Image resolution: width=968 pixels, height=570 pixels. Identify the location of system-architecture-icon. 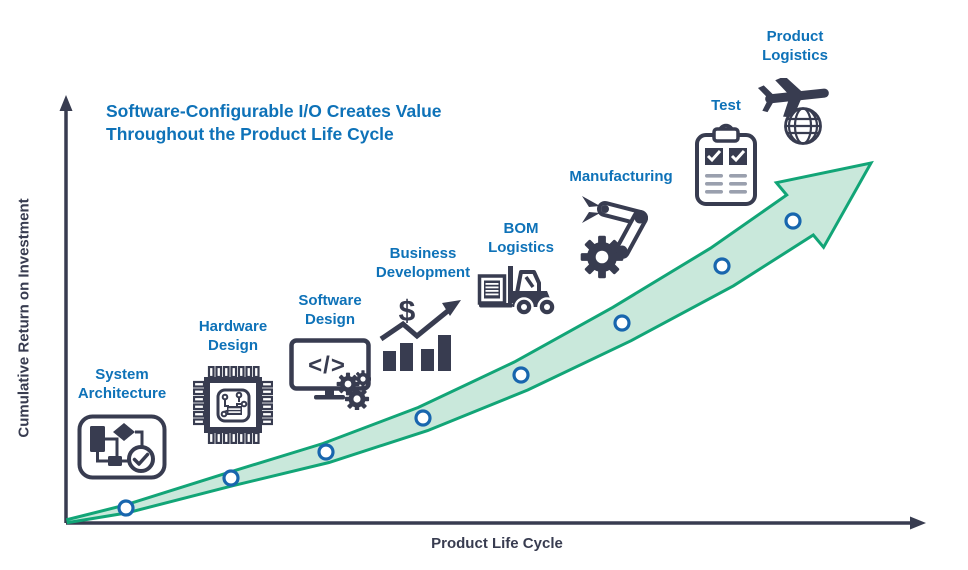
(122, 446).